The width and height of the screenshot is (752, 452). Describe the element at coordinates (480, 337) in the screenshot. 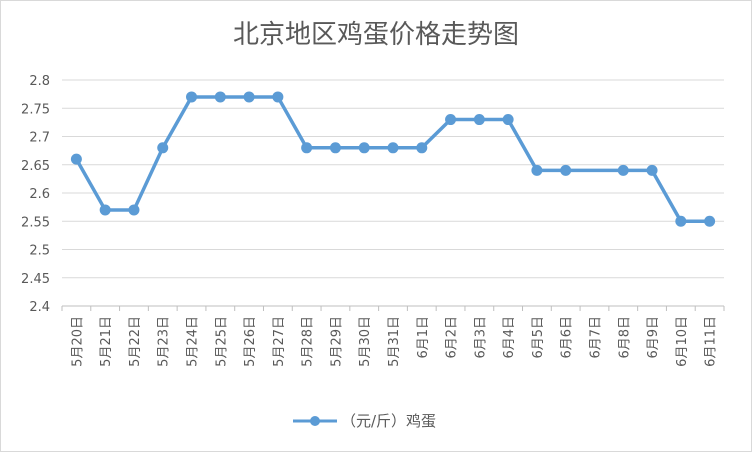

I see `x-tick-label: 6月3日` at that location.